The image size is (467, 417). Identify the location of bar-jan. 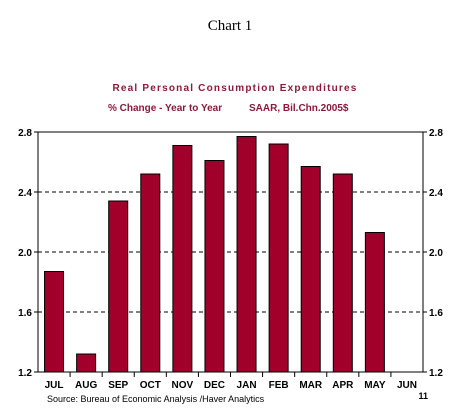
(246, 254).